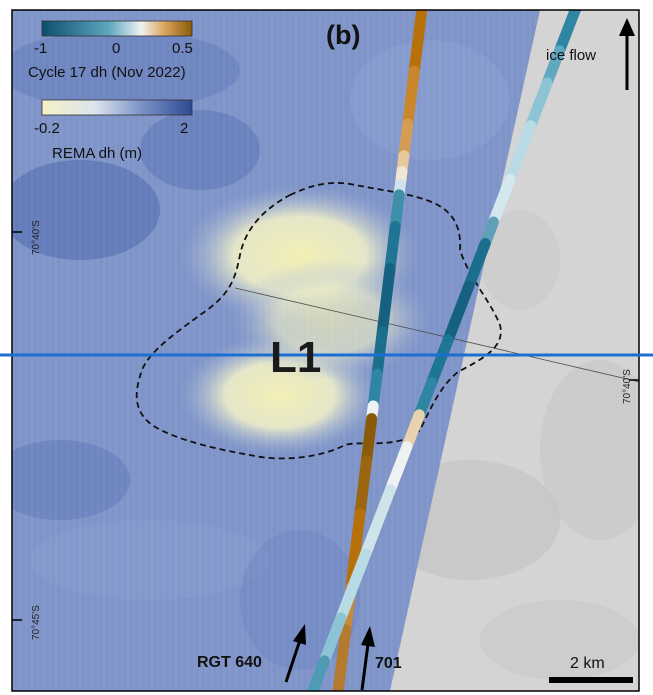  I want to click on lake-label: L1, so click(295, 357).